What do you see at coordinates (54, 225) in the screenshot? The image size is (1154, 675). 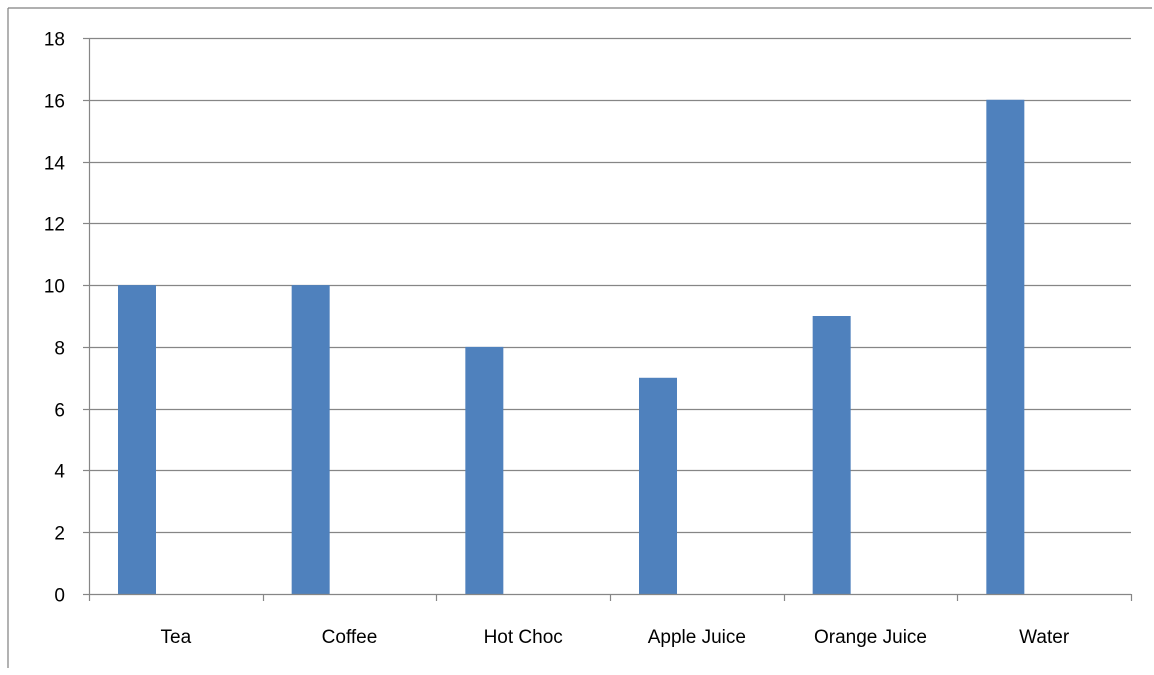 I see `y-tick-label: 12` at bounding box center [54, 225].